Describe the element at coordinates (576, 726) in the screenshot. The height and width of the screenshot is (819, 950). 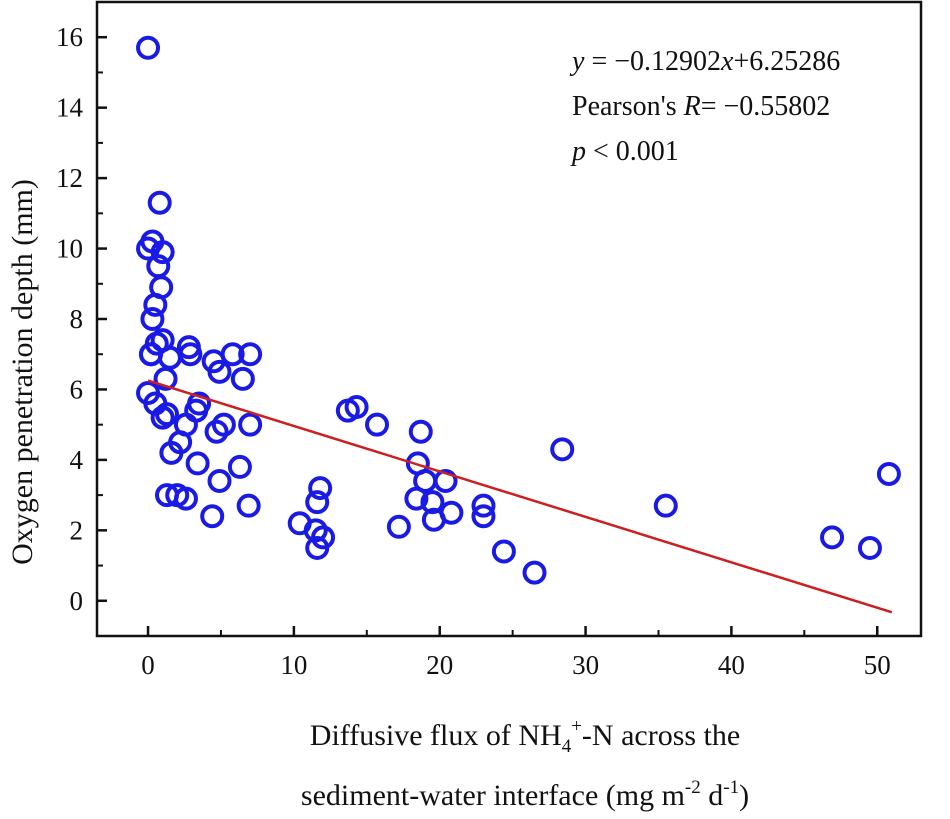
I see `x-title-superscript: +` at that location.